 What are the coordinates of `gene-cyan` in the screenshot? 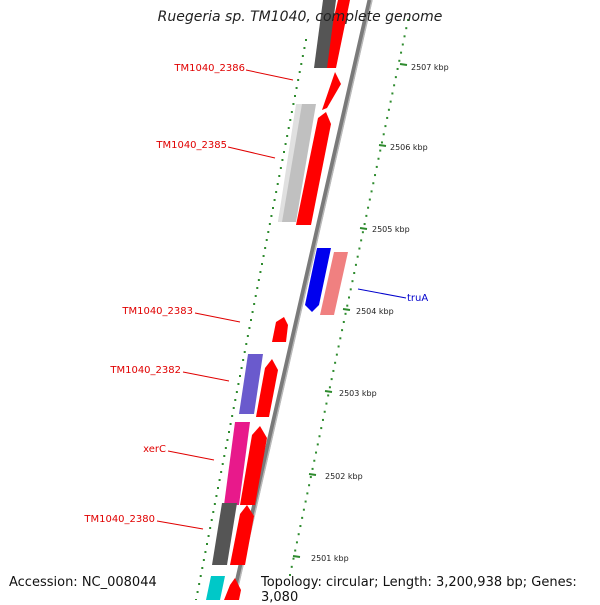 It's located at (215, 588).